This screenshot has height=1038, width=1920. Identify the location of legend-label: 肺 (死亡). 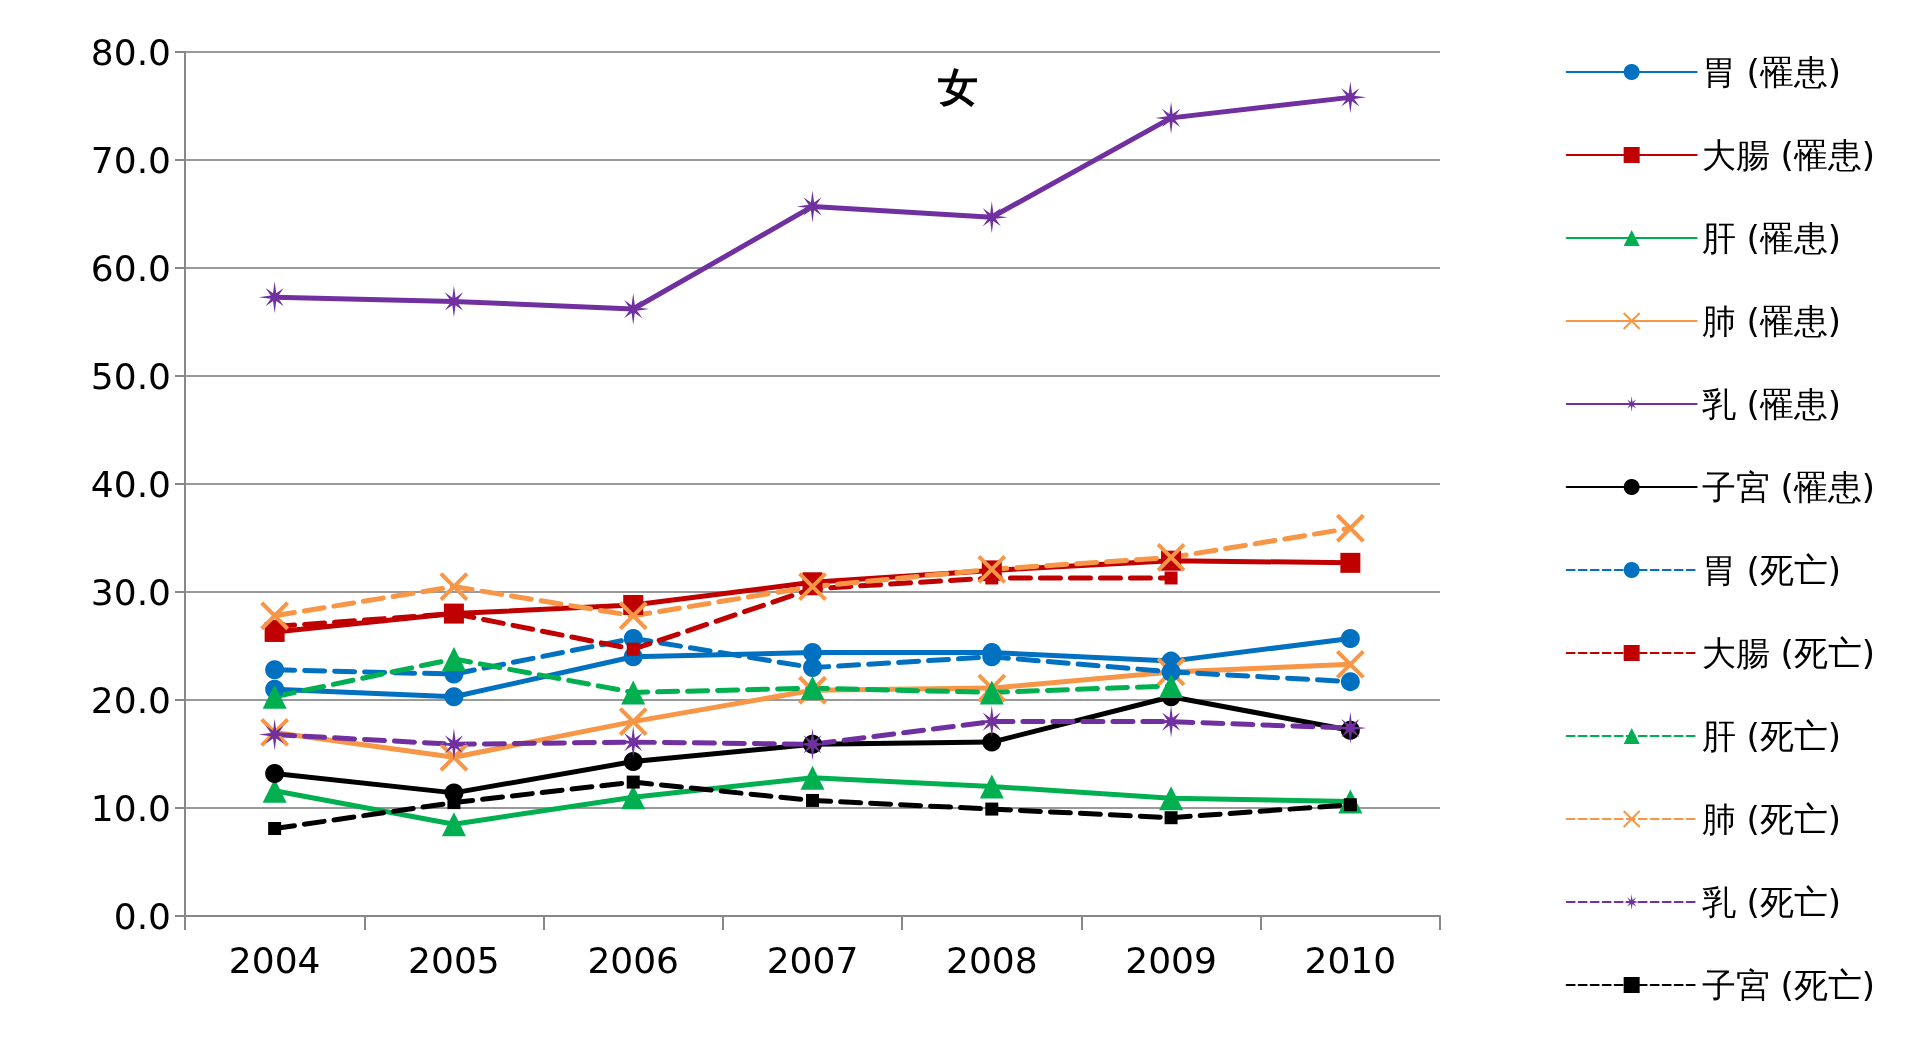
(1771, 819).